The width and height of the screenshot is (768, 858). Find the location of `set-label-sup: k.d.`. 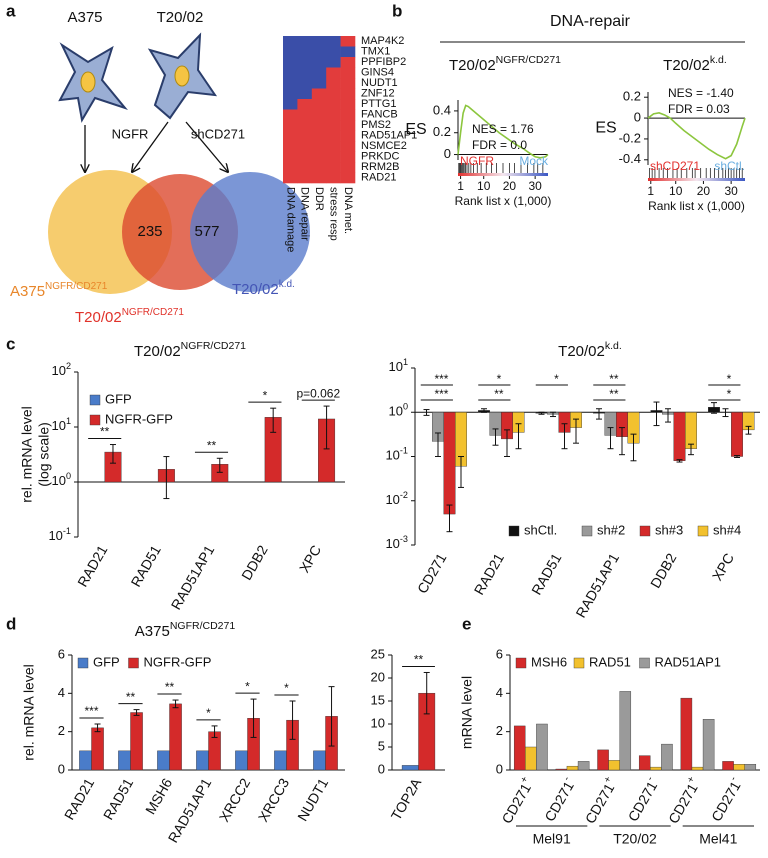

set-label-sup: k.d. is located at coordinates (287, 284).